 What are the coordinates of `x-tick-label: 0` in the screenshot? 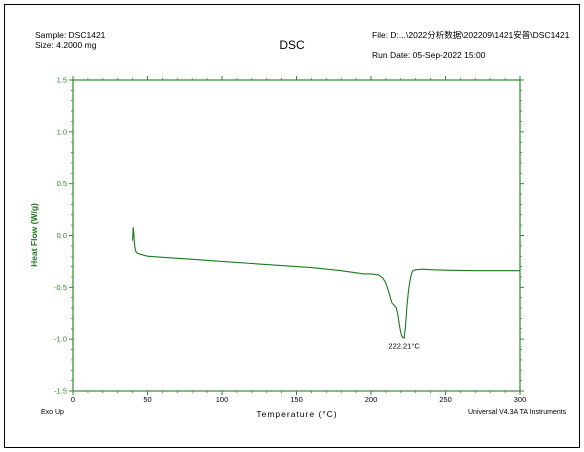 It's located at (73, 399).